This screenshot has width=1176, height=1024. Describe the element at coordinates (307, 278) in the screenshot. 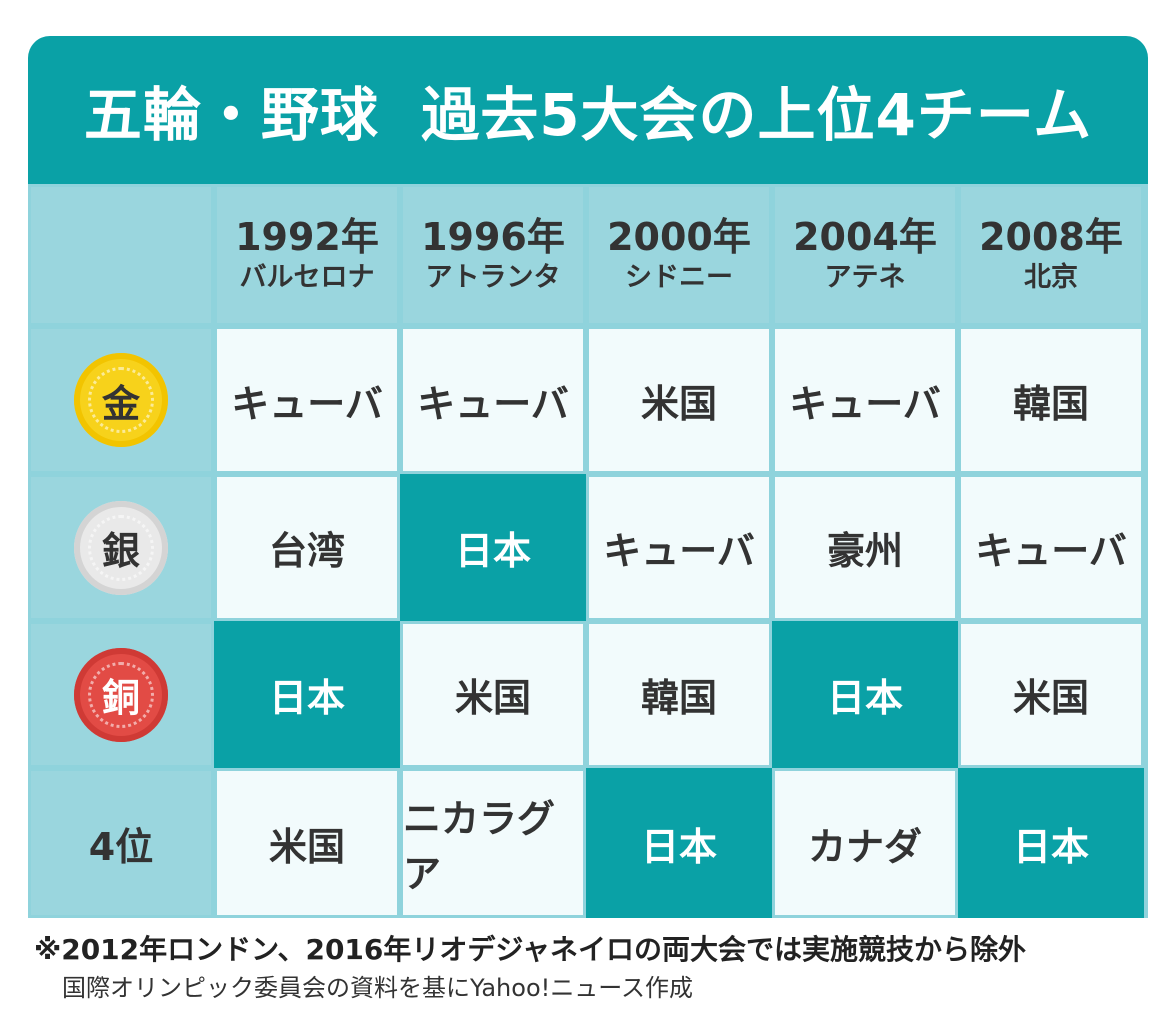

I see `column-city: バルセロナ` at that location.